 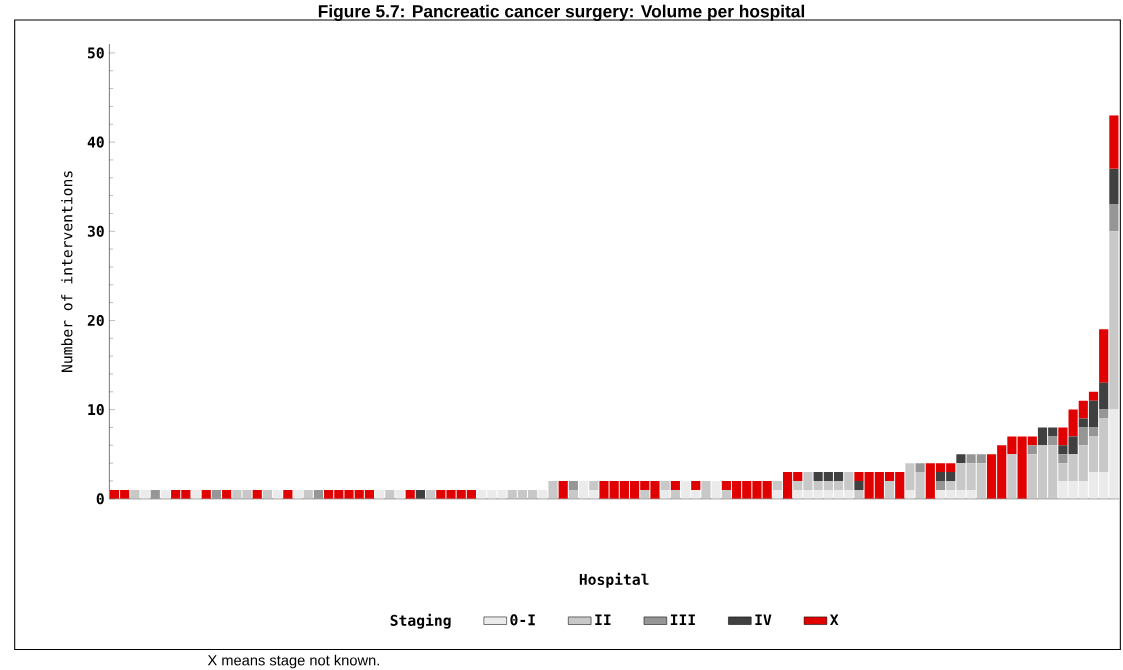 I want to click on legend-title: Staging, so click(x=420, y=621).